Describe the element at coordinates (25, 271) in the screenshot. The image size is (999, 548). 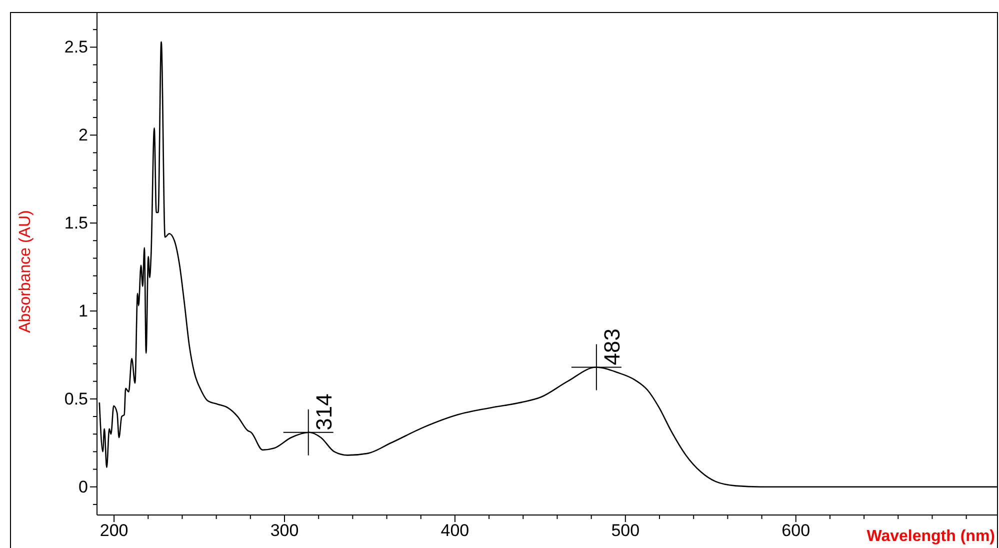
I see `y-axis-title: Absorbance (AU)` at that location.